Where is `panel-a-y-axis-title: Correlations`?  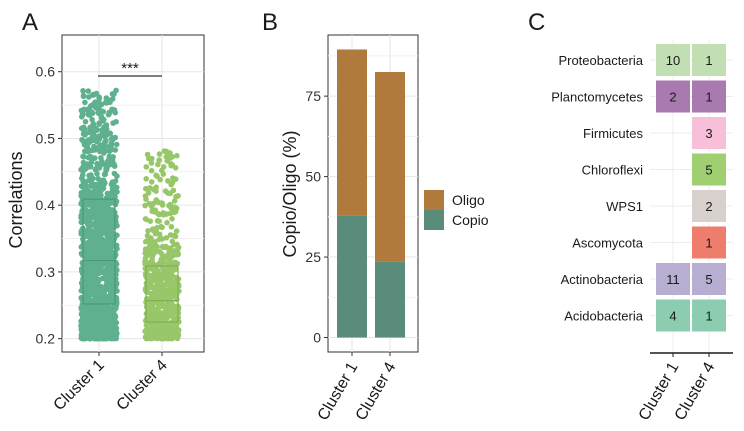
panel-a-y-axis-title: Correlations is located at coordinates (16, 199).